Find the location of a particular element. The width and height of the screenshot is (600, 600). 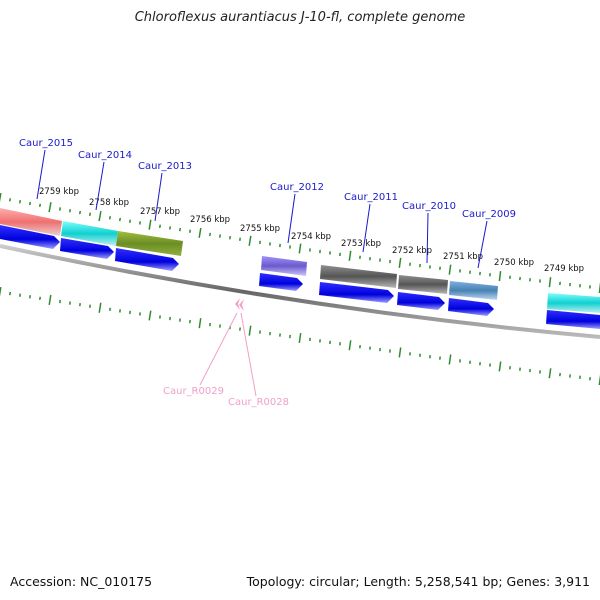

kbp-label: 2758 kbp is located at coordinates (109, 203).